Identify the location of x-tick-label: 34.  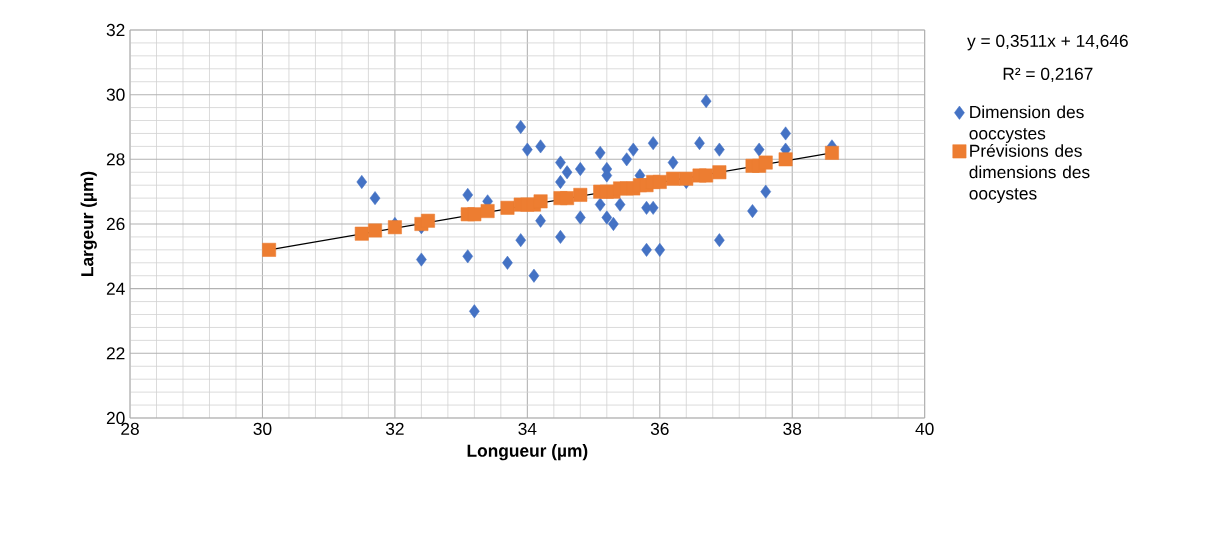
(527, 428).